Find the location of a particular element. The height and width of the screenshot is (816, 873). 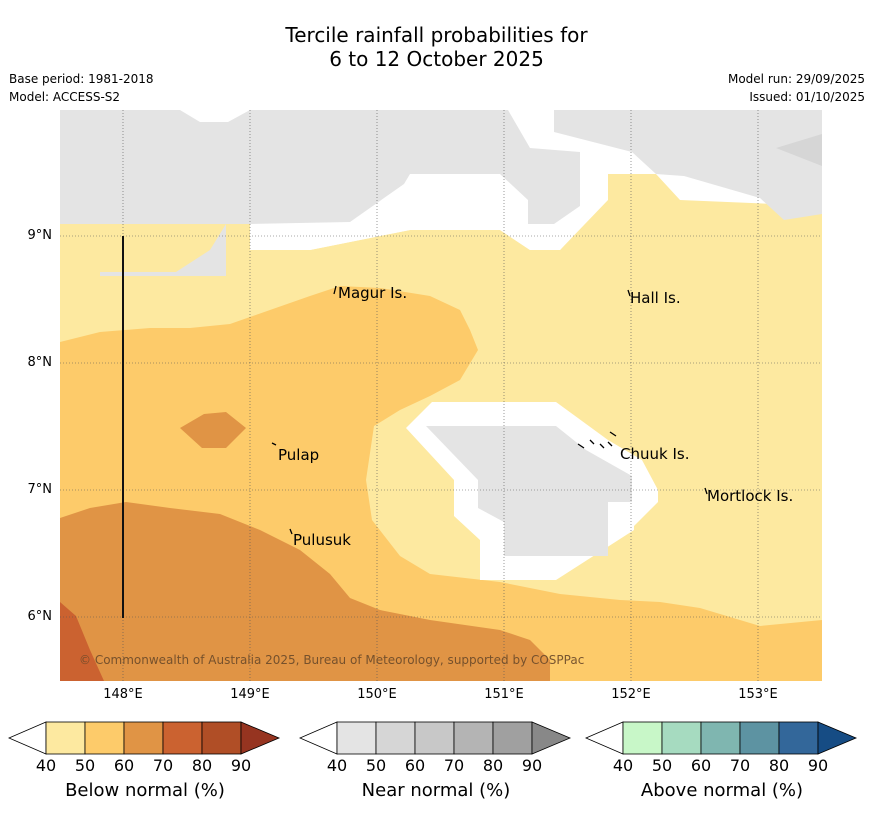

lat-label: 7°N is located at coordinates (40, 489).